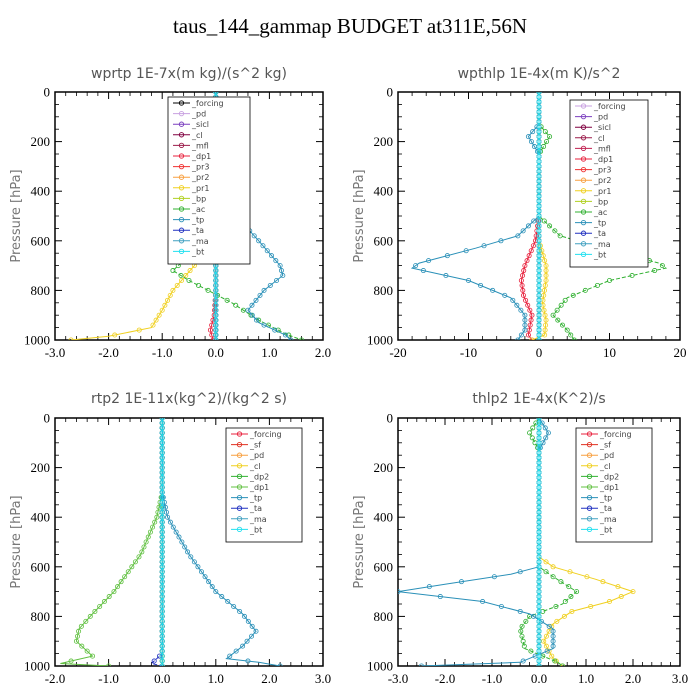 This screenshot has height=700, width=700. Describe the element at coordinates (350, 26) in the screenshot. I see `figure-title: taus_144_gammap BUDGET at311E,56N` at that location.